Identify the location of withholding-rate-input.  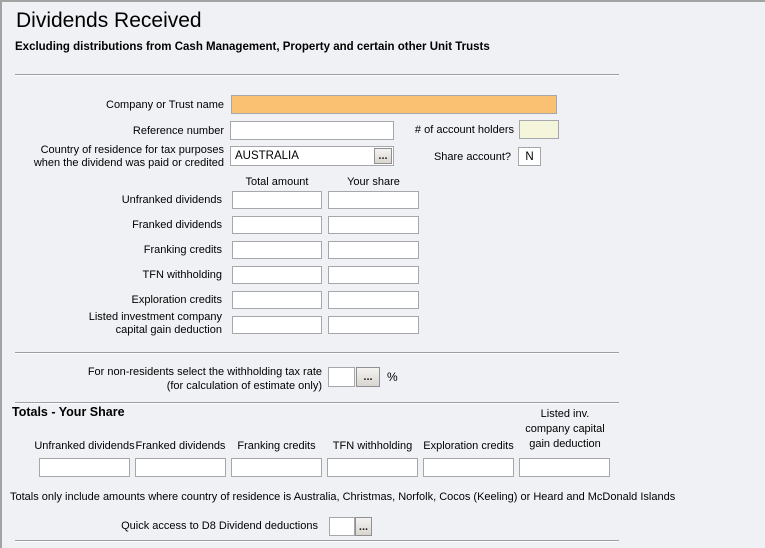
(341, 377).